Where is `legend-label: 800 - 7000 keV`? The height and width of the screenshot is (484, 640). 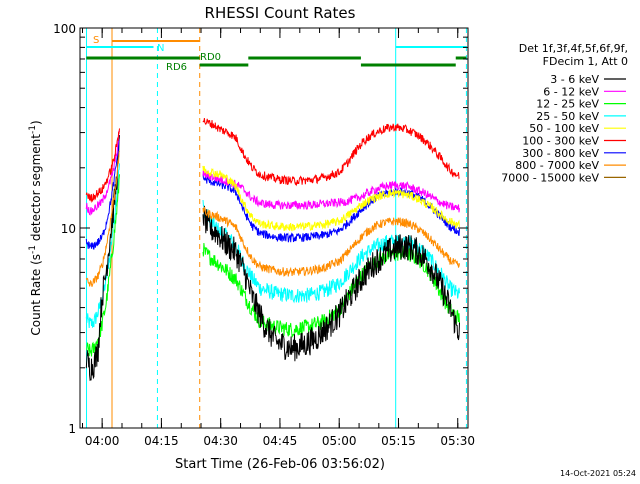 legend-label: 800 - 7000 keV is located at coordinates (557, 165).